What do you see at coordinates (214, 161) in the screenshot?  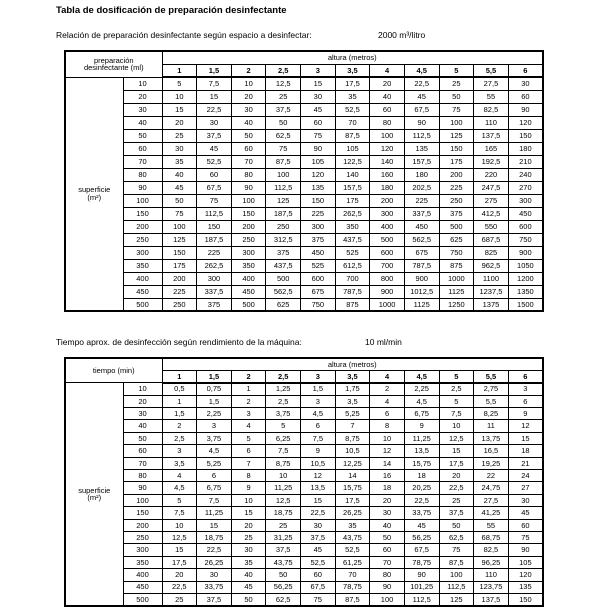 I see `table-cell: 52,5` at bounding box center [214, 161].